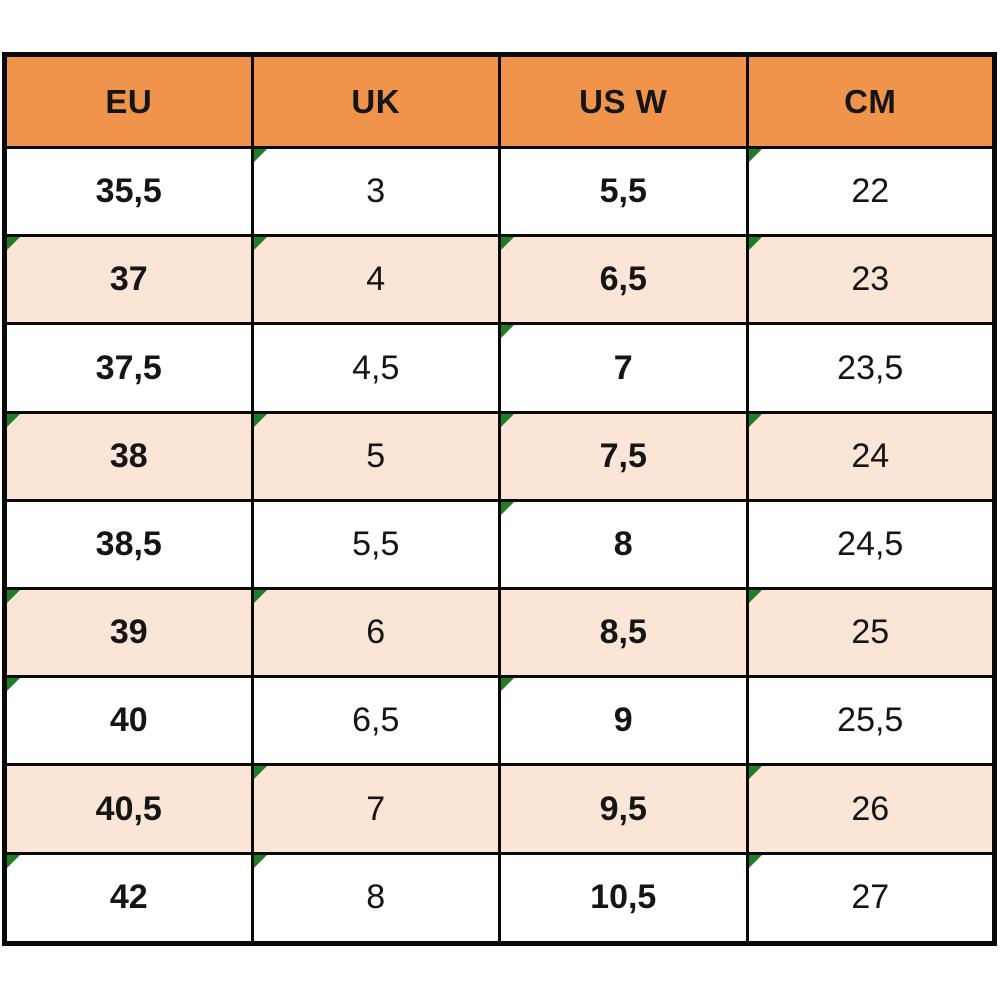 The height and width of the screenshot is (1000, 1000). I want to click on table-row: 42 8 10,5 27, so click(499, 898).